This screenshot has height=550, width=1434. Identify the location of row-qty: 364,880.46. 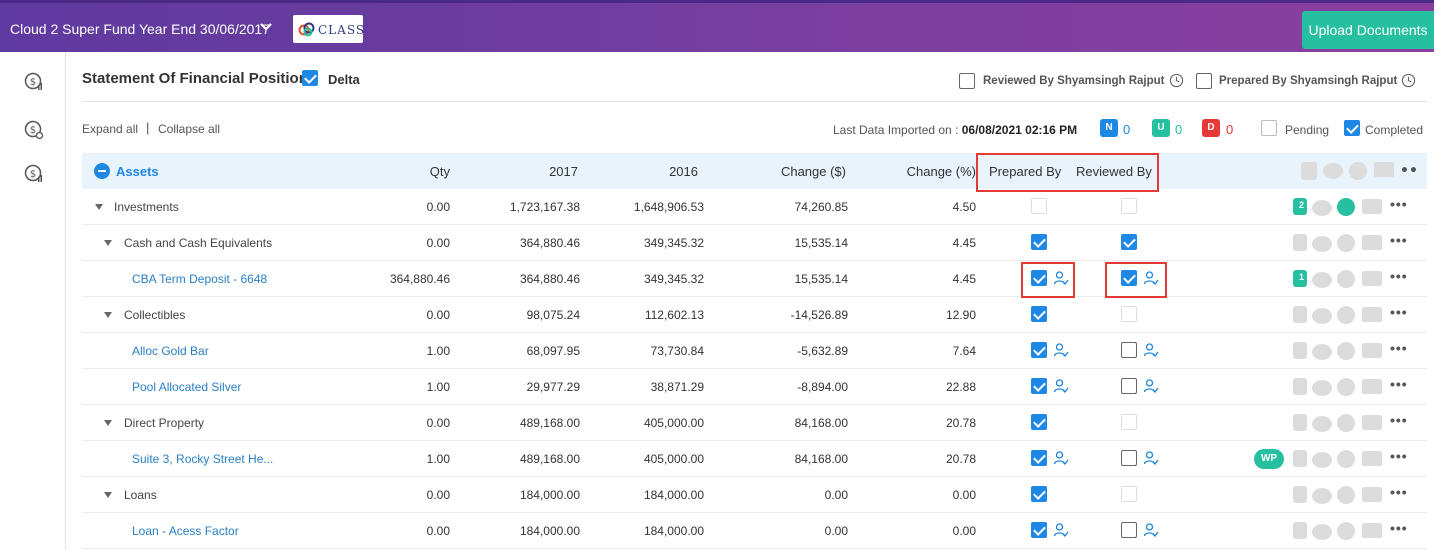
(419, 279).